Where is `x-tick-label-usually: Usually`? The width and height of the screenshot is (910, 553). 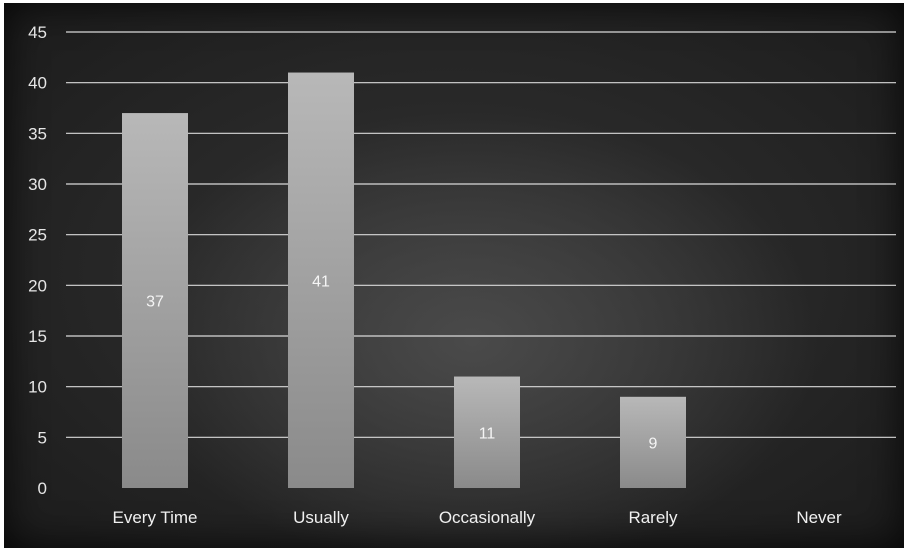
x-tick-label-usually: Usually is located at coordinates (321, 517).